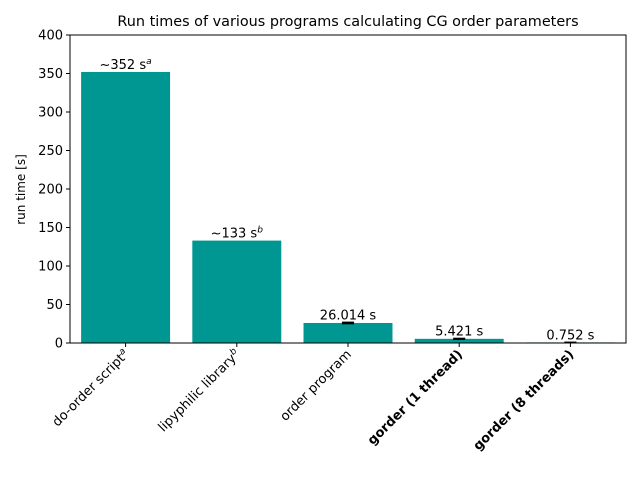  I want to click on y-tick-label: 50, so click(54, 305).